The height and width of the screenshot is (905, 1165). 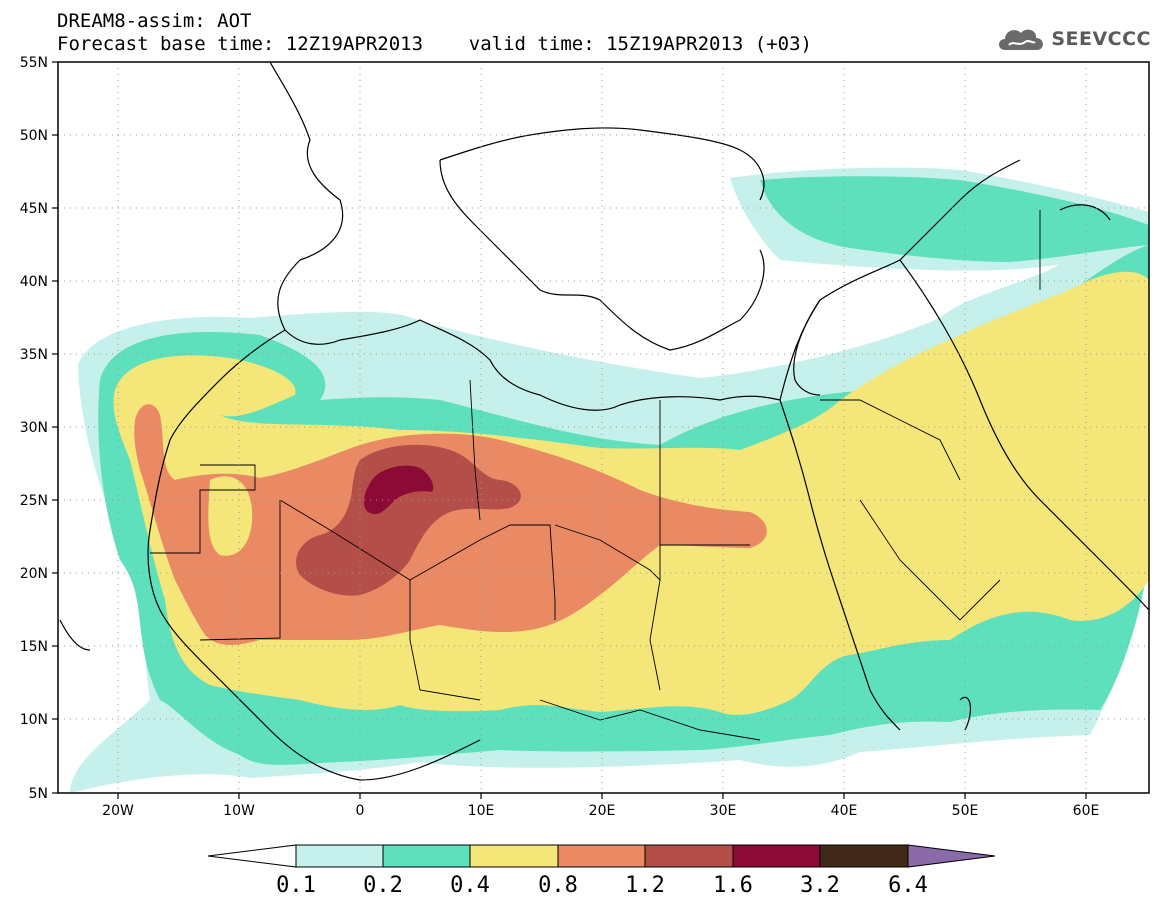 What do you see at coordinates (602, 885) in the screenshot?
I see `colorbar-labels: 0.1 0.2 0.4 0.8 1.2 1.6 3.2 6.4` at bounding box center [602, 885].